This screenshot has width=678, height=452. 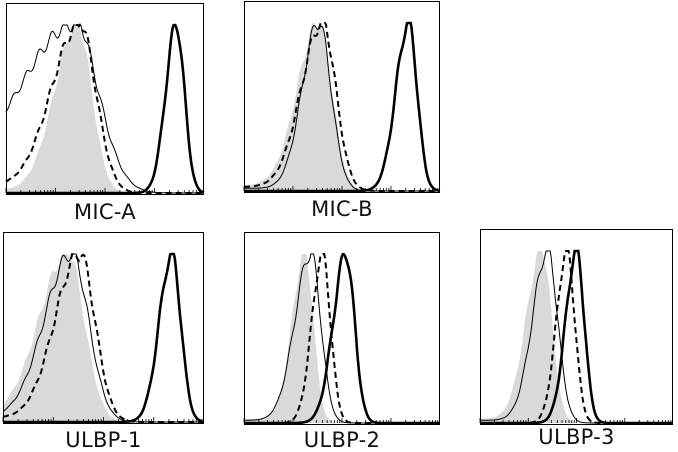 I want to click on histogram-panel-mic-b, so click(x=342, y=97).